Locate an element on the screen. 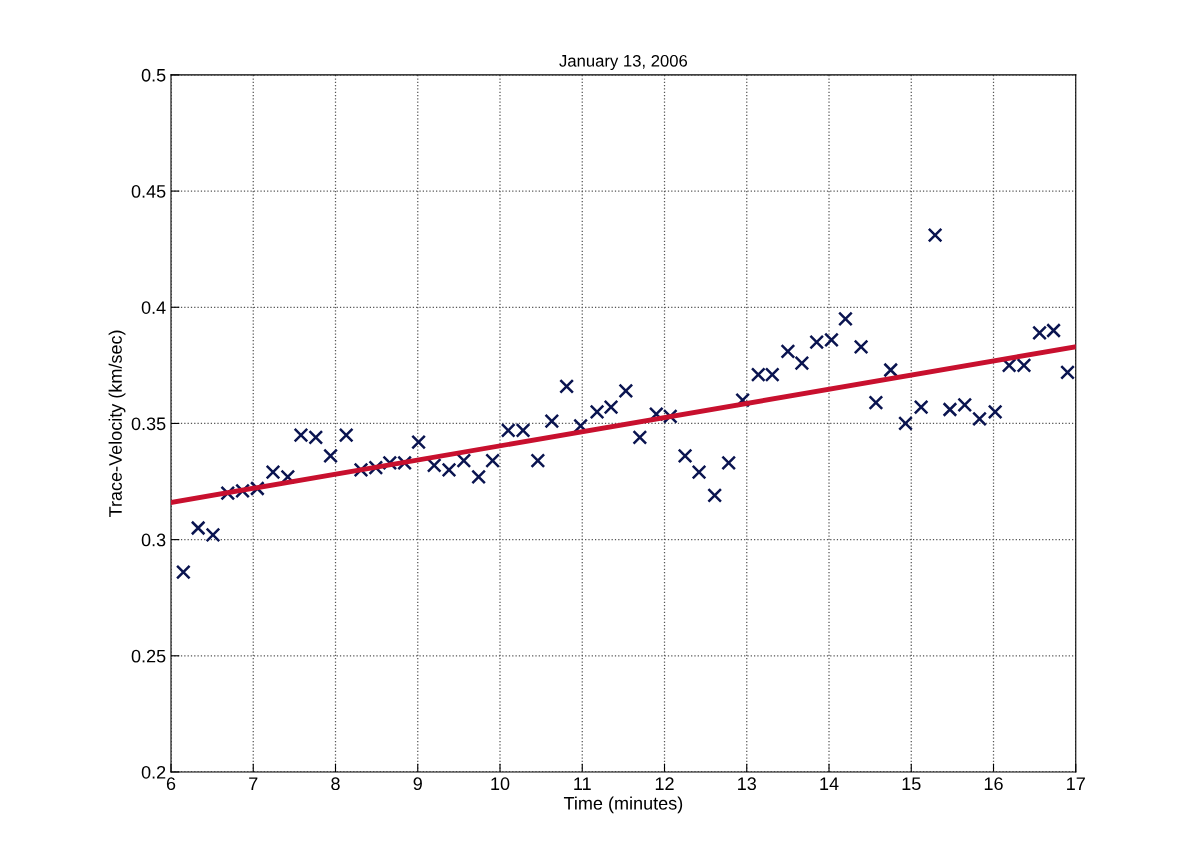  x-tick-label: 10 is located at coordinates (500, 784).